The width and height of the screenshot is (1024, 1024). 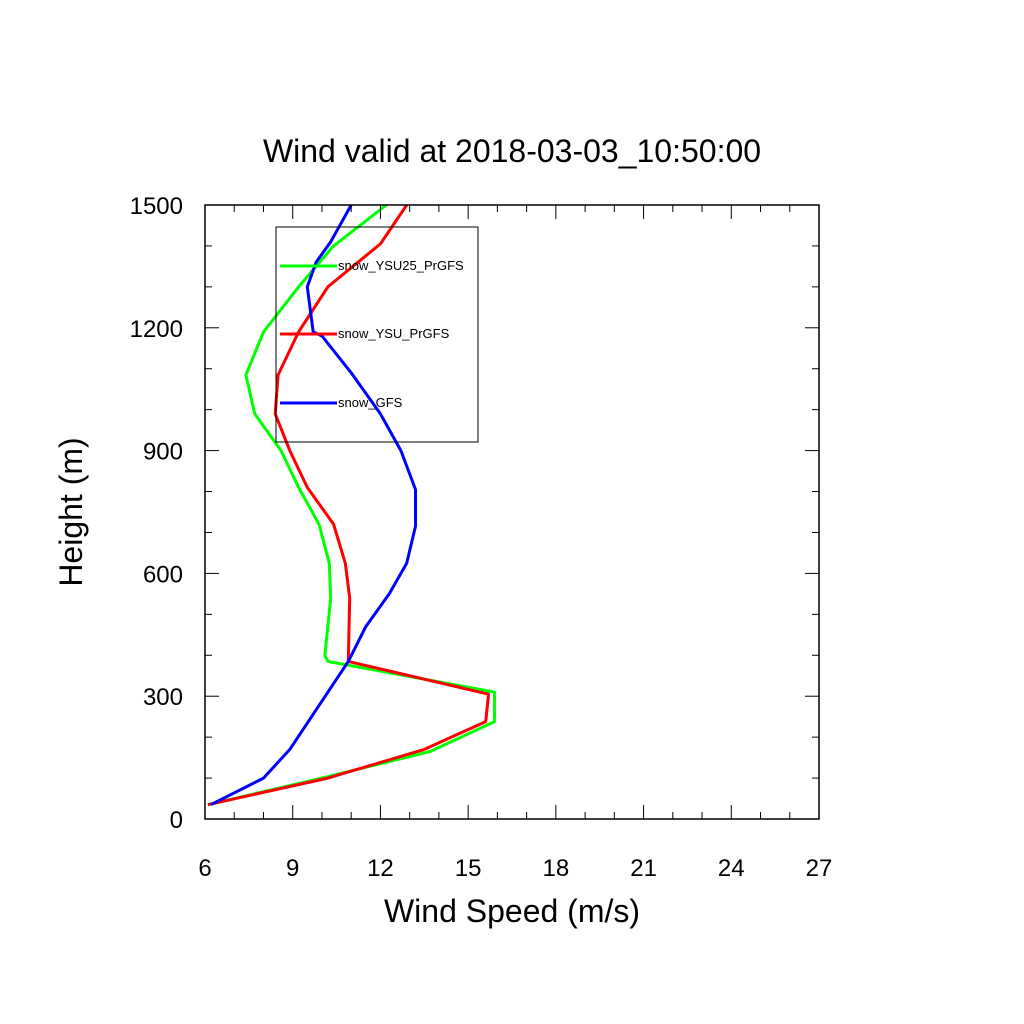 I want to click on x-tick-label: 12, so click(x=380, y=868).